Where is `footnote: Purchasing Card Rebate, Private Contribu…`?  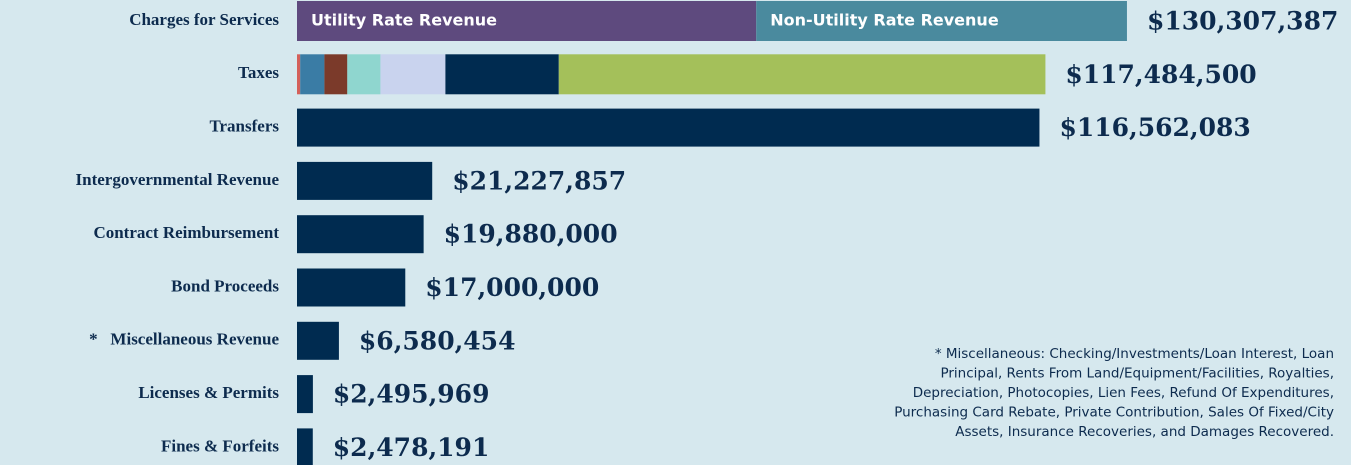
footnote: Purchasing Card Rebate, Private Contribu… is located at coordinates (1114, 413).